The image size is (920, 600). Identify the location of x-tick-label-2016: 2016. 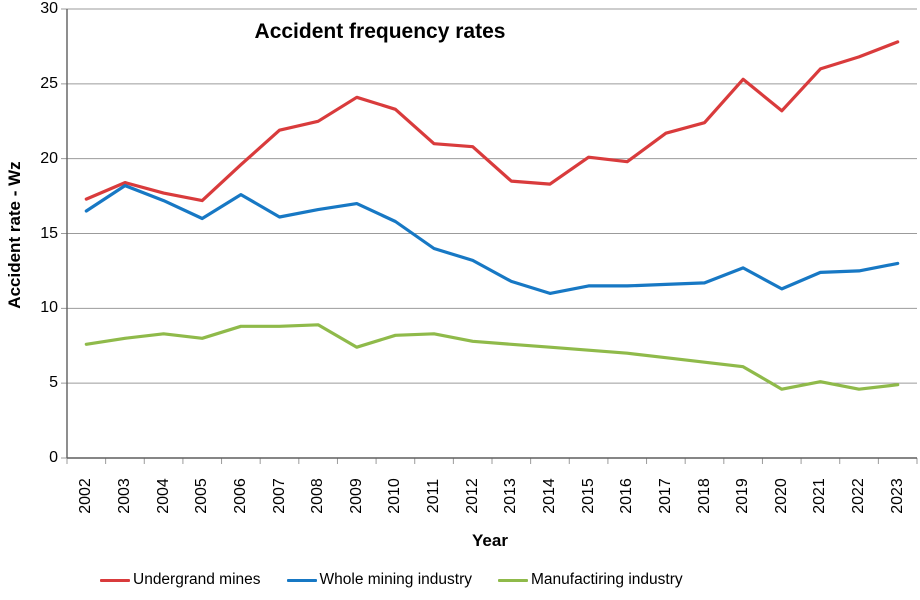
(627, 496).